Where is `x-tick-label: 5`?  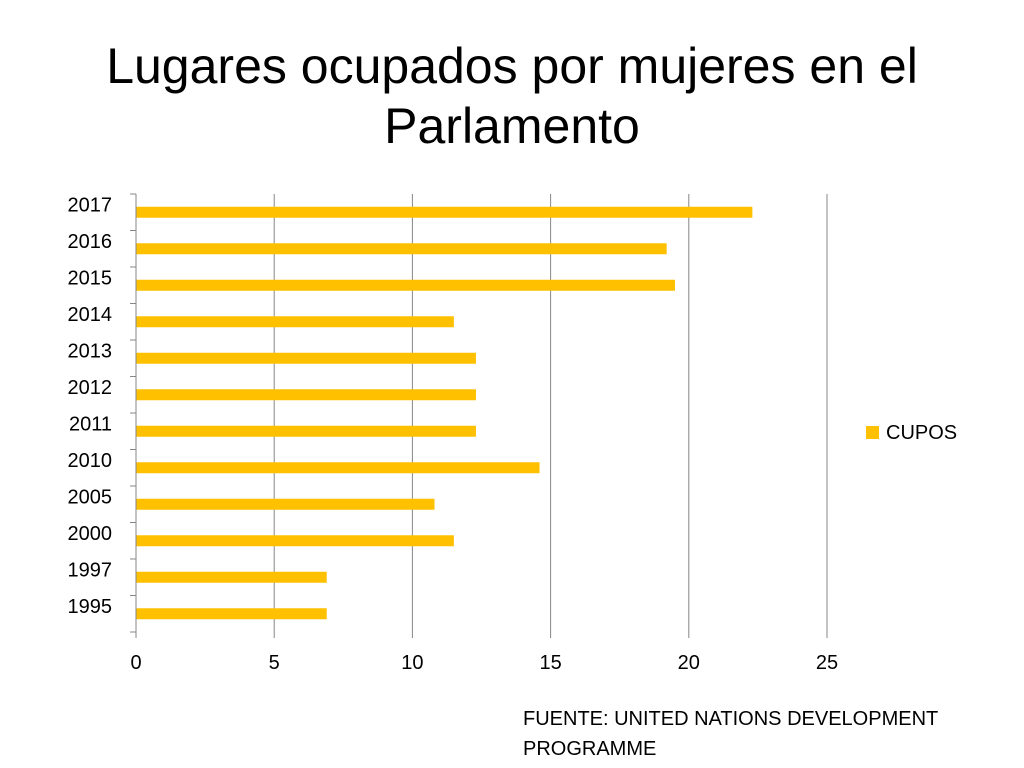 x-tick-label: 5 is located at coordinates (274, 663).